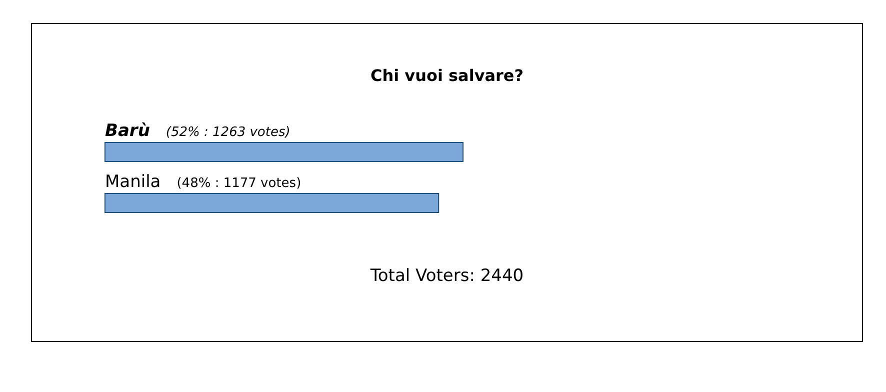 The height and width of the screenshot is (392, 886). What do you see at coordinates (239, 183) in the screenshot?
I see `data-label: (48% : 1177 votes)` at bounding box center [239, 183].